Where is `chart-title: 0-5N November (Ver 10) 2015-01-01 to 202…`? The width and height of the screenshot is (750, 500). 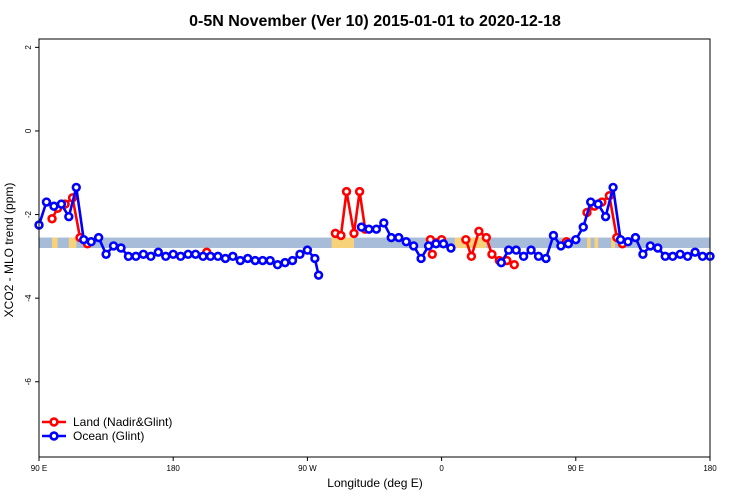 chart-title: 0-5N November (Ver 10) 2015-01-01 to 202… is located at coordinates (375, 21).